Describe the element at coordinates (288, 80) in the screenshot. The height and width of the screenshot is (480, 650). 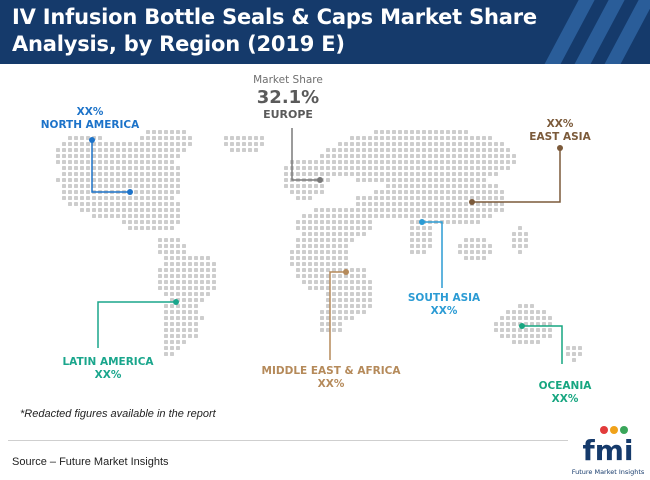
I see `europe-caption: Market Share` at that location.